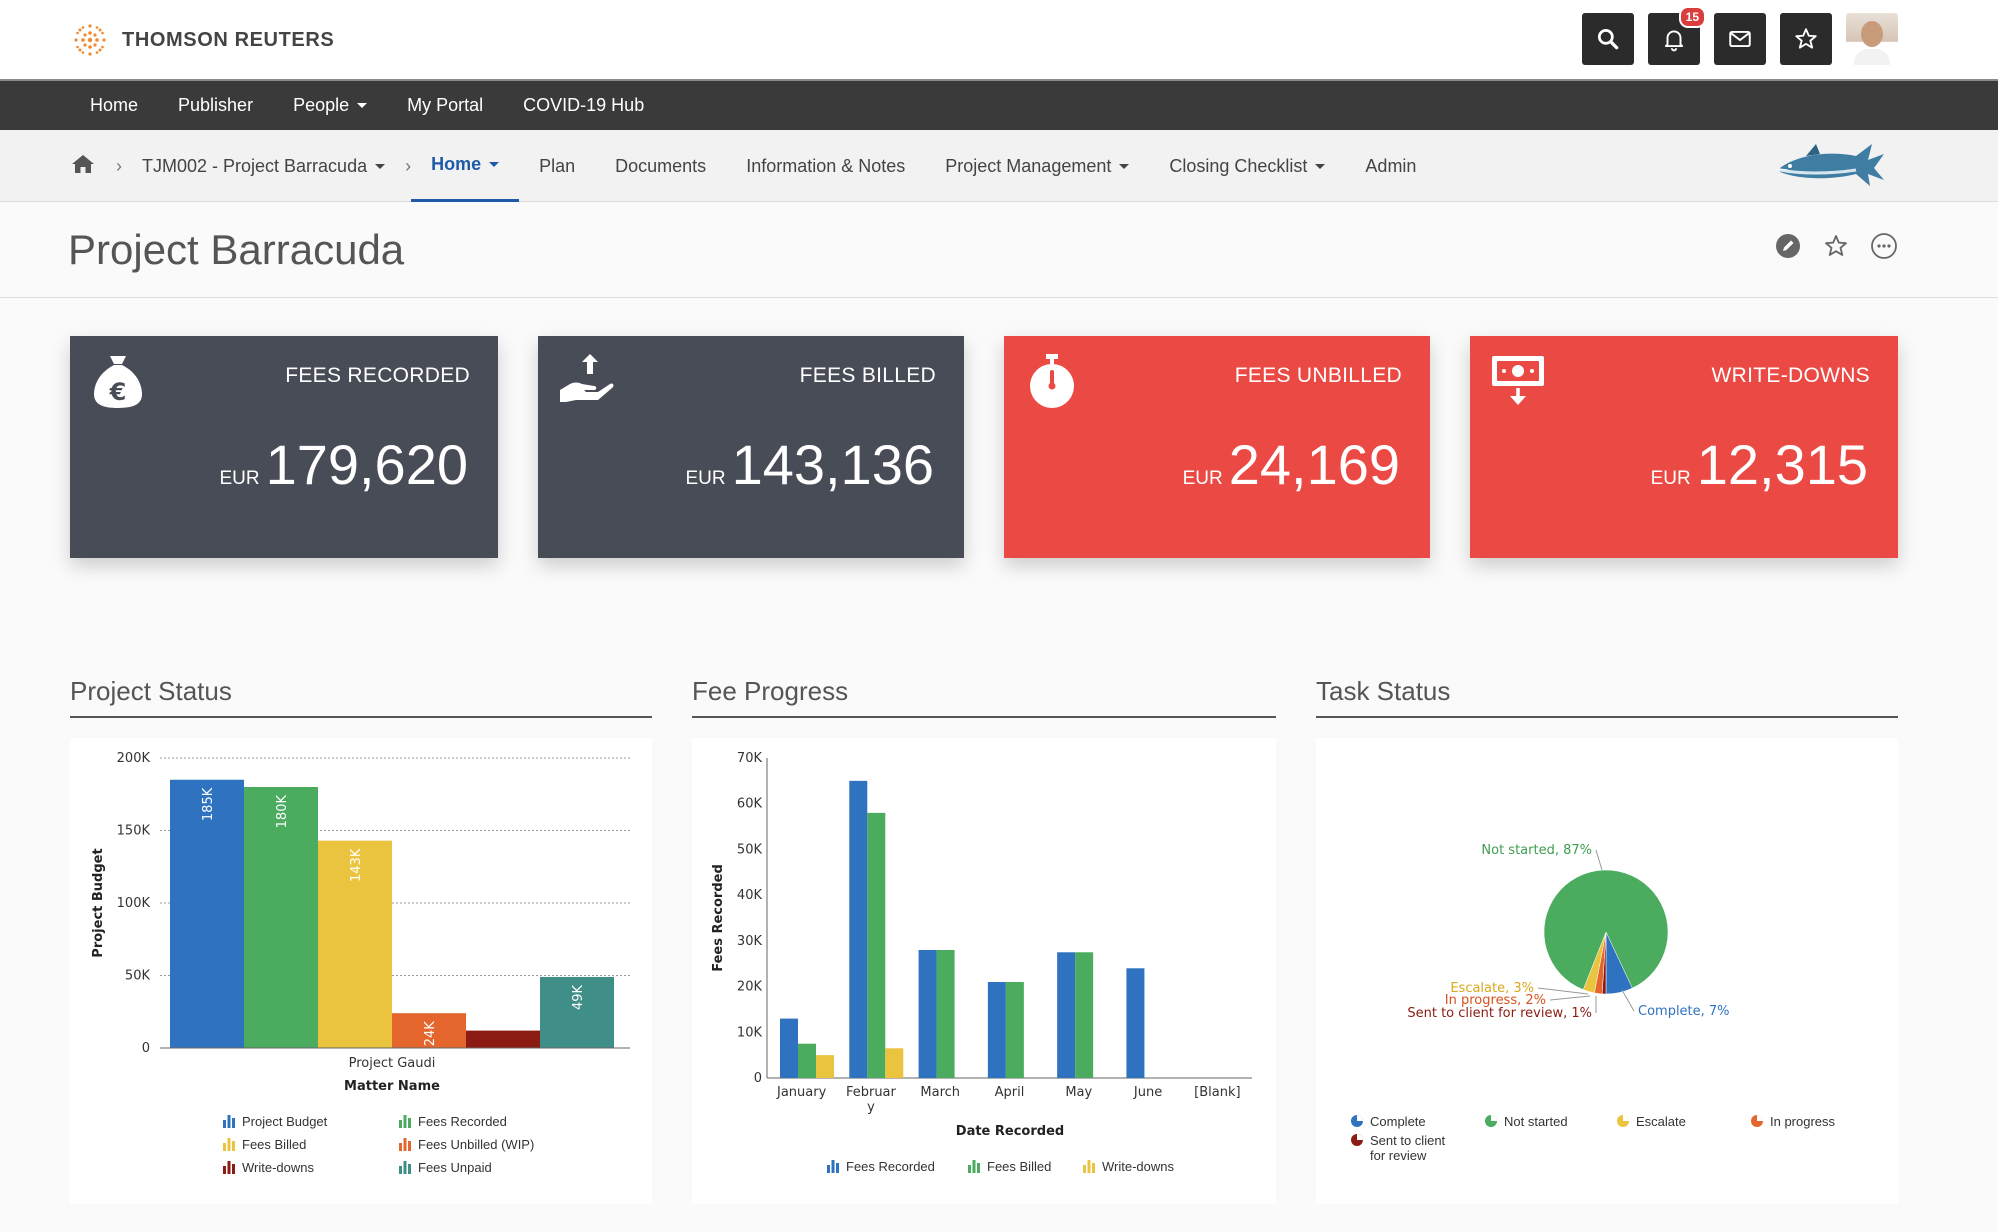 This screenshot has height=1232, width=1998. What do you see at coordinates (1684, 447) in the screenshot?
I see `kpi-write-downs: WRITE-DOWNS EUR 12,315` at bounding box center [1684, 447].